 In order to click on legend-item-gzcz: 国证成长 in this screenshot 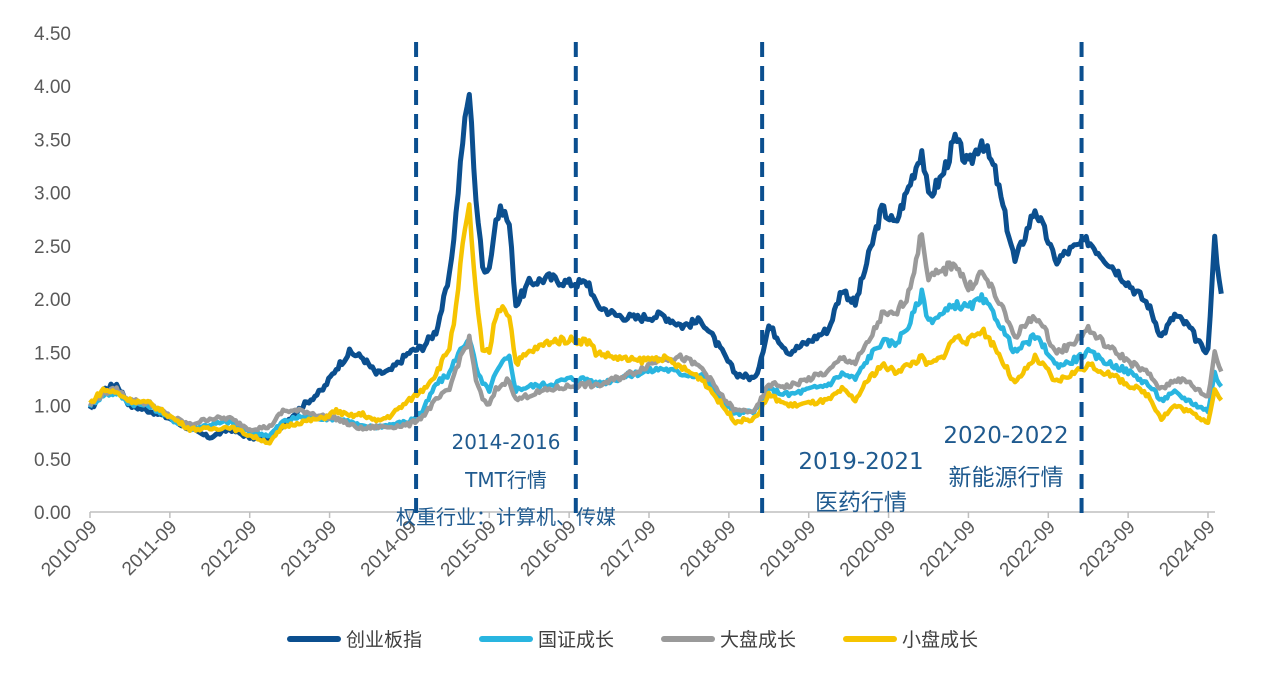, I will do `click(546, 640)`.